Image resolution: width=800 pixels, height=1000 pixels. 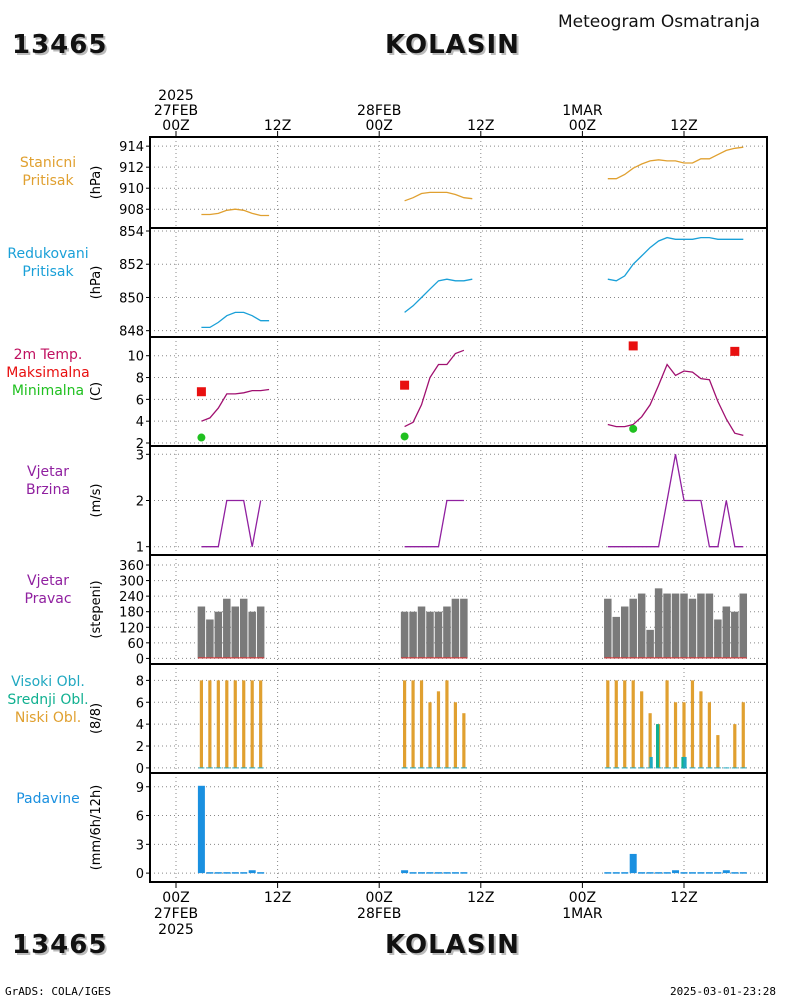 What do you see at coordinates (176, 96) in the screenshot?
I see `time-axis-top-label: 2025` at bounding box center [176, 96].